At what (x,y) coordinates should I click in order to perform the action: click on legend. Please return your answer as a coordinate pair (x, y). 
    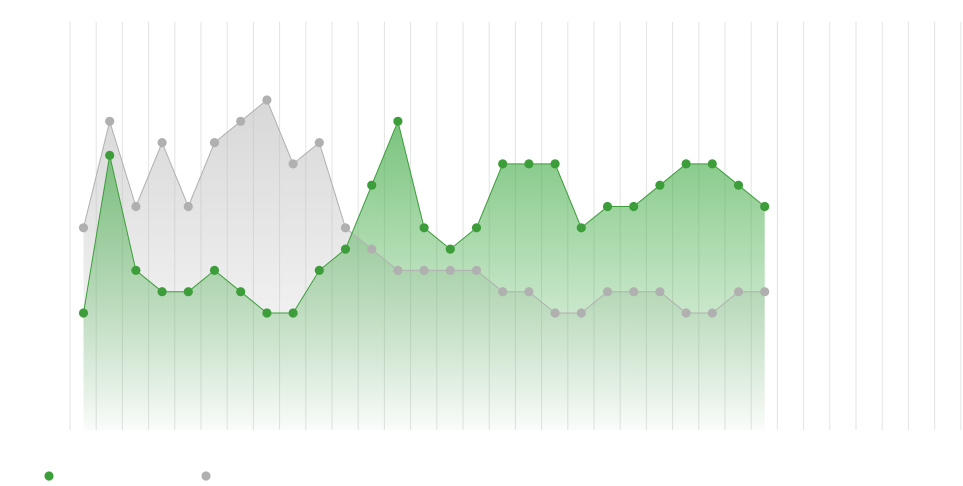
    Looking at the image, I should click on (127, 476).